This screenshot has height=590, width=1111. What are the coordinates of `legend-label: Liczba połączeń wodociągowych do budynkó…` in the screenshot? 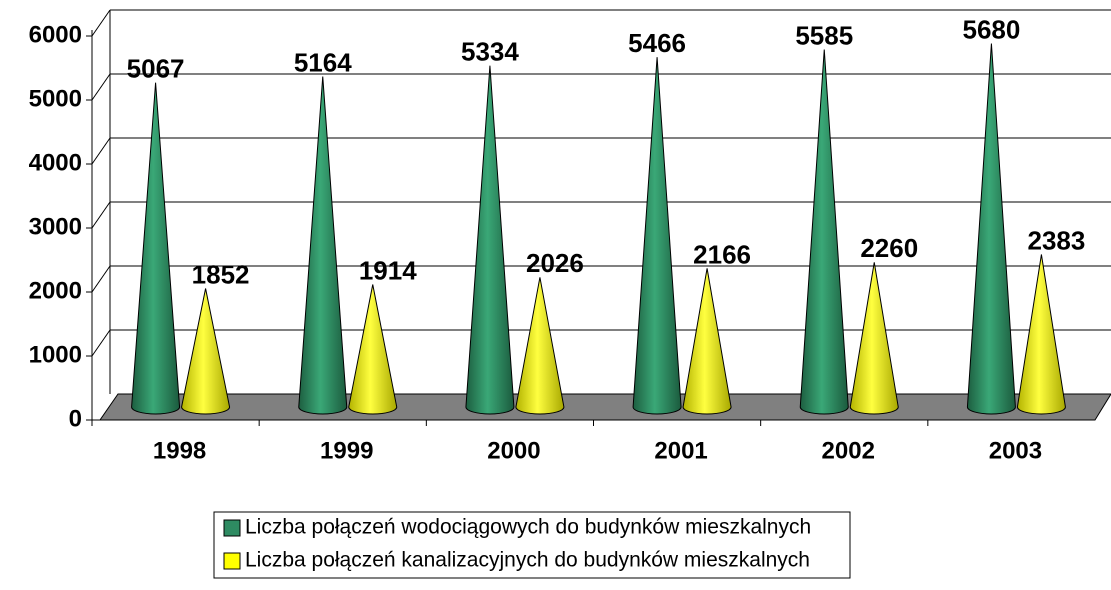 It's located at (528, 527).